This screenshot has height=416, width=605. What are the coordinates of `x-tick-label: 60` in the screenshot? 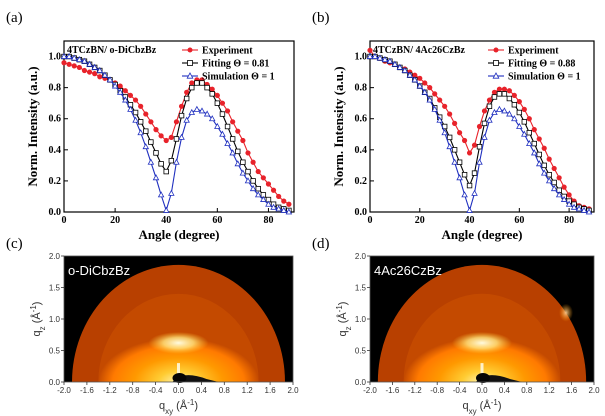 It's located at (217, 220).